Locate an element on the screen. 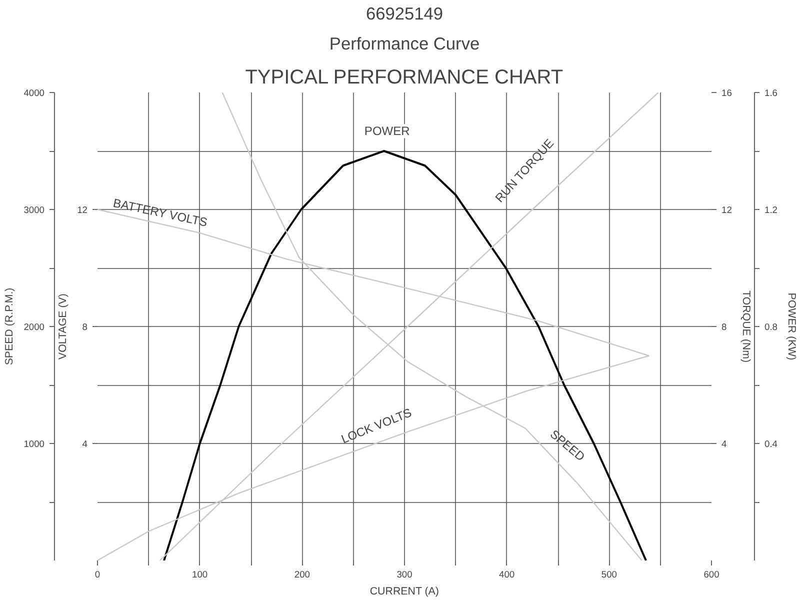 This screenshot has height=600, width=800. y2-tick-label: 12 is located at coordinates (727, 210).